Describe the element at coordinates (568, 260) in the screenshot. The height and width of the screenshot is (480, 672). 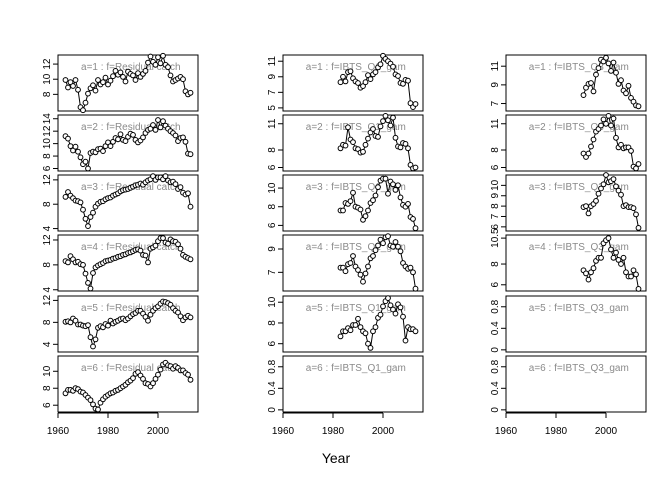
I see `panel-c3-r4: 6 8 10.5 a=4 : f=IBTS_Q3_gam` at that location.